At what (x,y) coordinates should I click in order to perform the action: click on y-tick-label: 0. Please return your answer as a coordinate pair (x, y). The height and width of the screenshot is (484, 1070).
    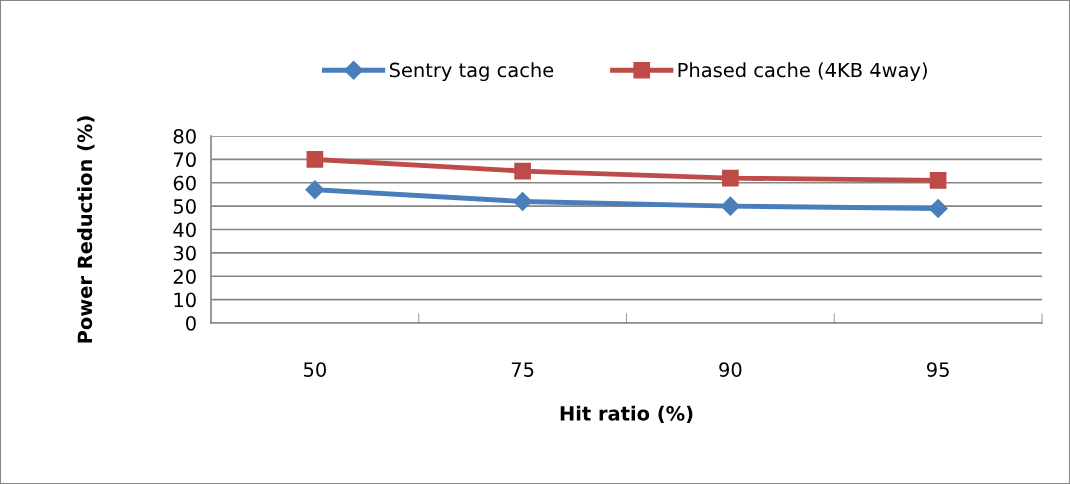
    Looking at the image, I should click on (191, 323).